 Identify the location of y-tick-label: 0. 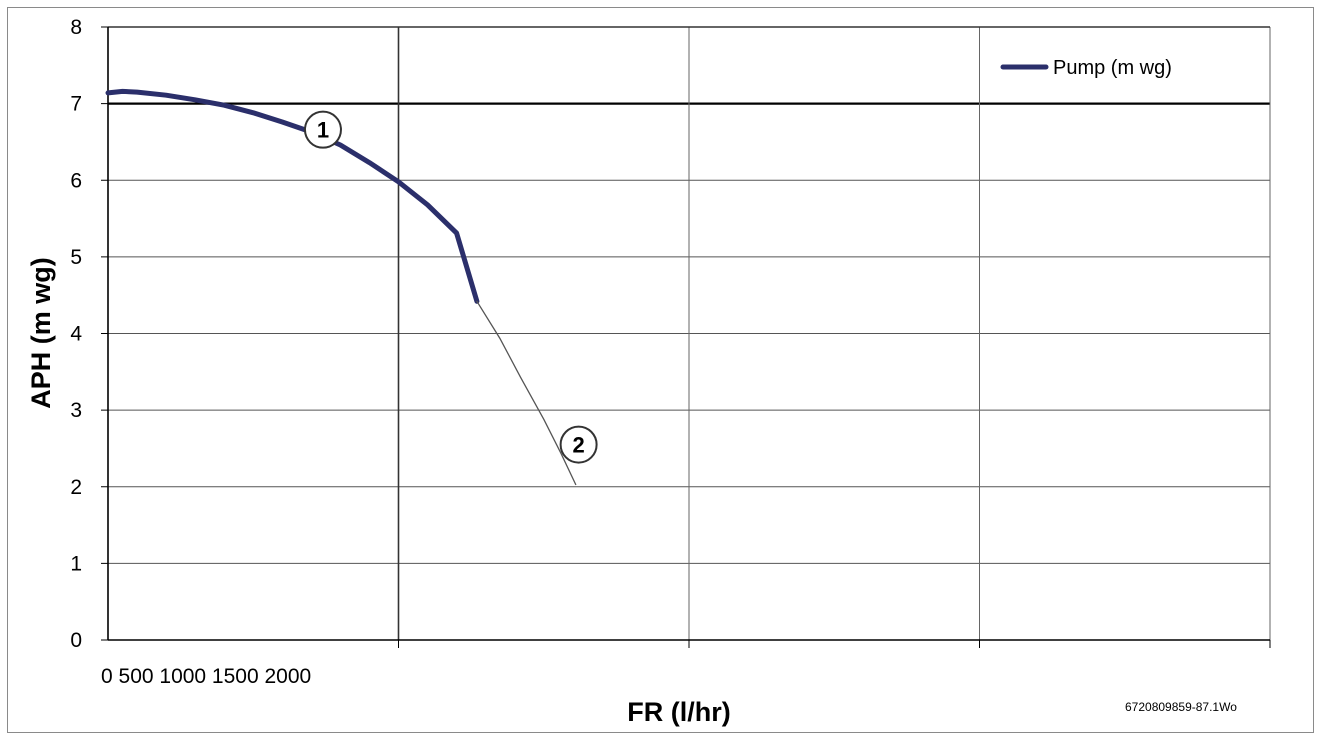
(76, 640).